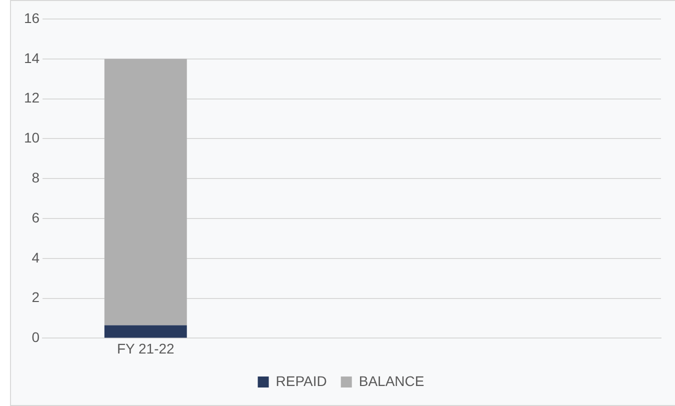 The height and width of the screenshot is (406, 675). What do you see at coordinates (36, 297) in the screenshot?
I see `y-tick-label: 2` at bounding box center [36, 297].